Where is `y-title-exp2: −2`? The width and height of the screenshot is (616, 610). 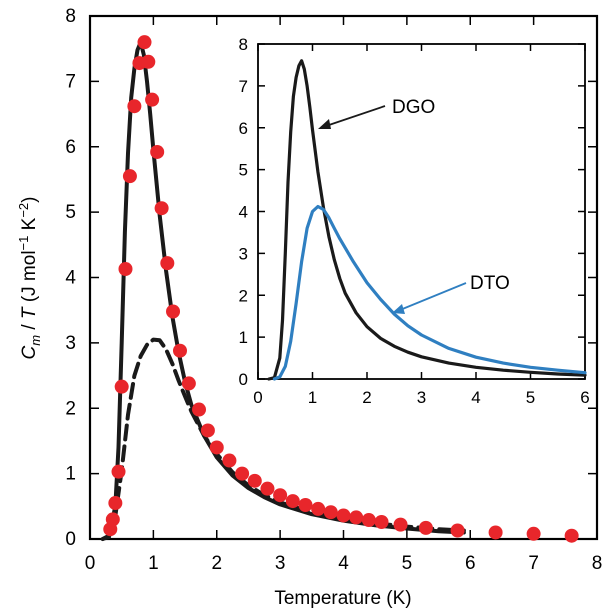 y-title-exp2: −2 is located at coordinates (23, 210).